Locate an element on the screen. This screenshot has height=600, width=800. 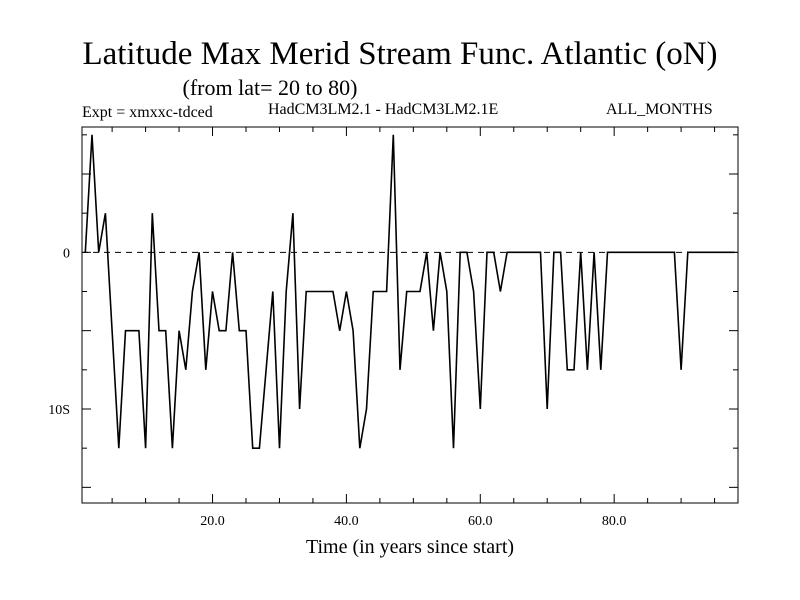
y-tick-label: 0 is located at coordinates (66, 253).